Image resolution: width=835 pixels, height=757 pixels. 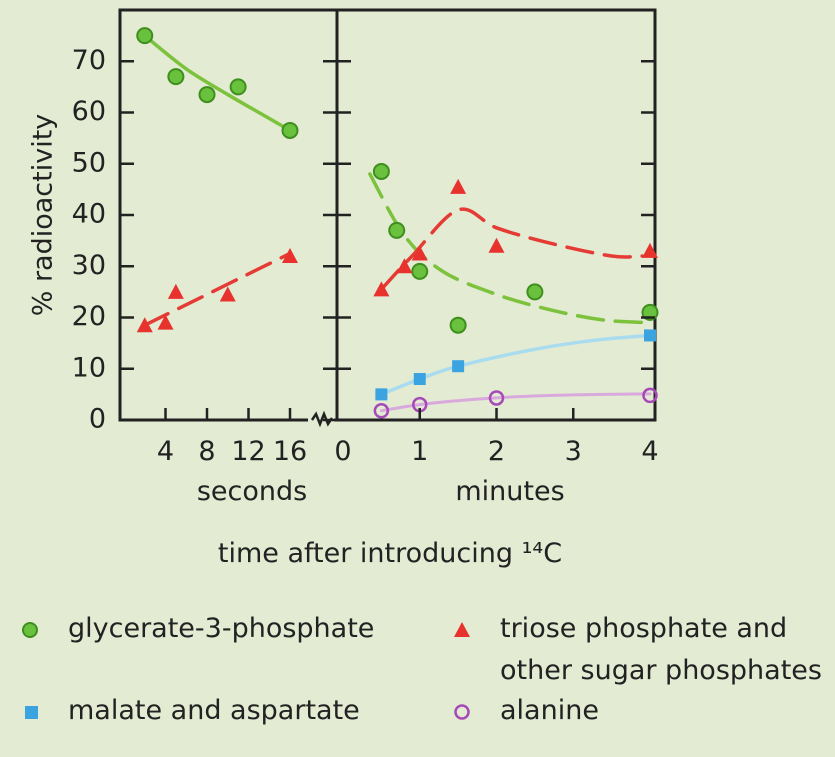 I want to click on x-tick-label-minutes: 3, so click(x=573, y=451).